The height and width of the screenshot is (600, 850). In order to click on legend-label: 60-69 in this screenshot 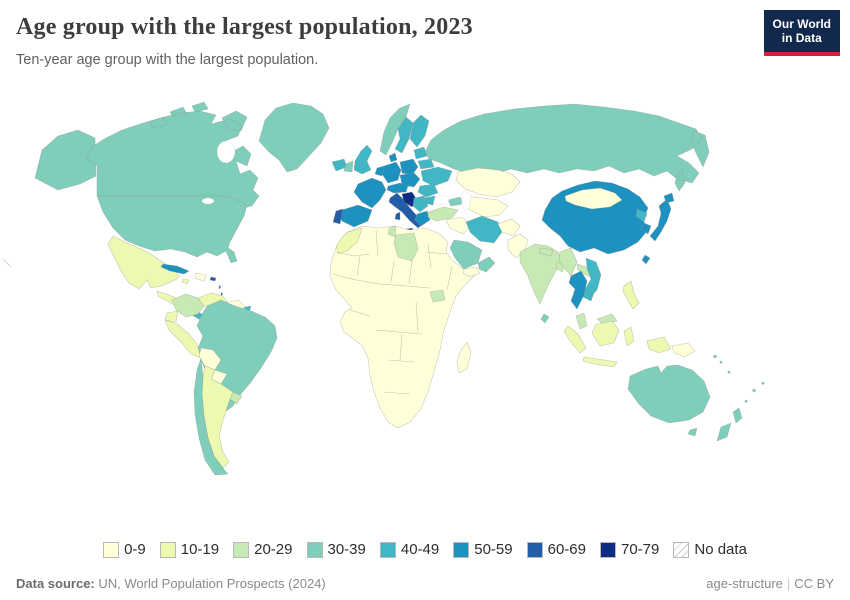, I will do `click(566, 549)`.